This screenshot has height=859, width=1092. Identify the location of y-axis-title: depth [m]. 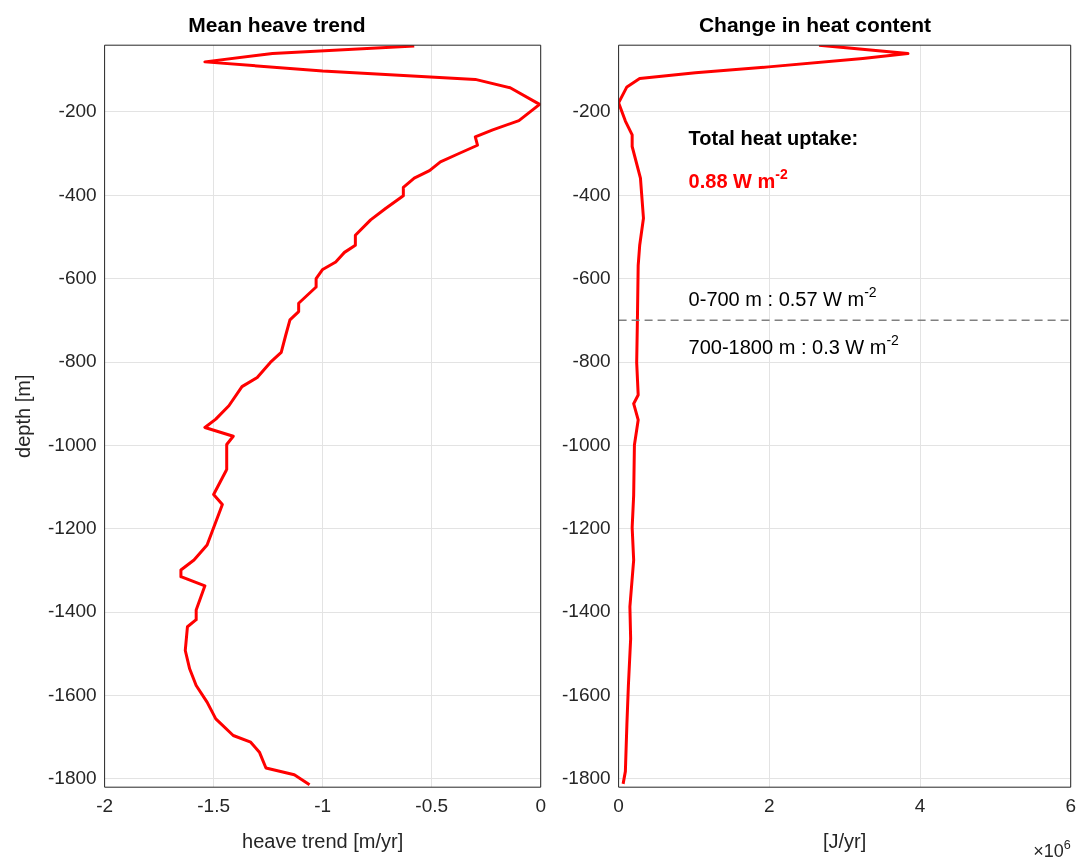
(22, 416).